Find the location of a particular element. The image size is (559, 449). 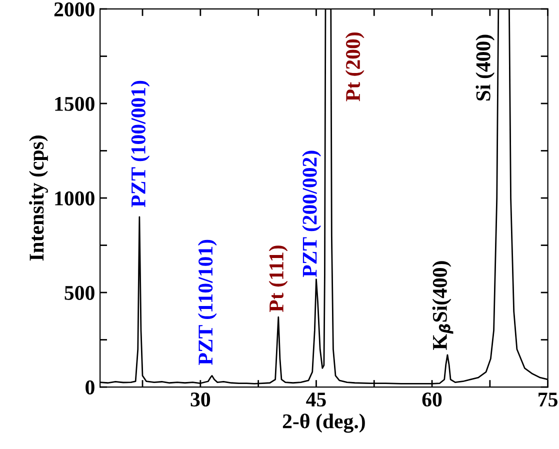

annotation: PZT (200/002) is located at coordinates (312, 214).